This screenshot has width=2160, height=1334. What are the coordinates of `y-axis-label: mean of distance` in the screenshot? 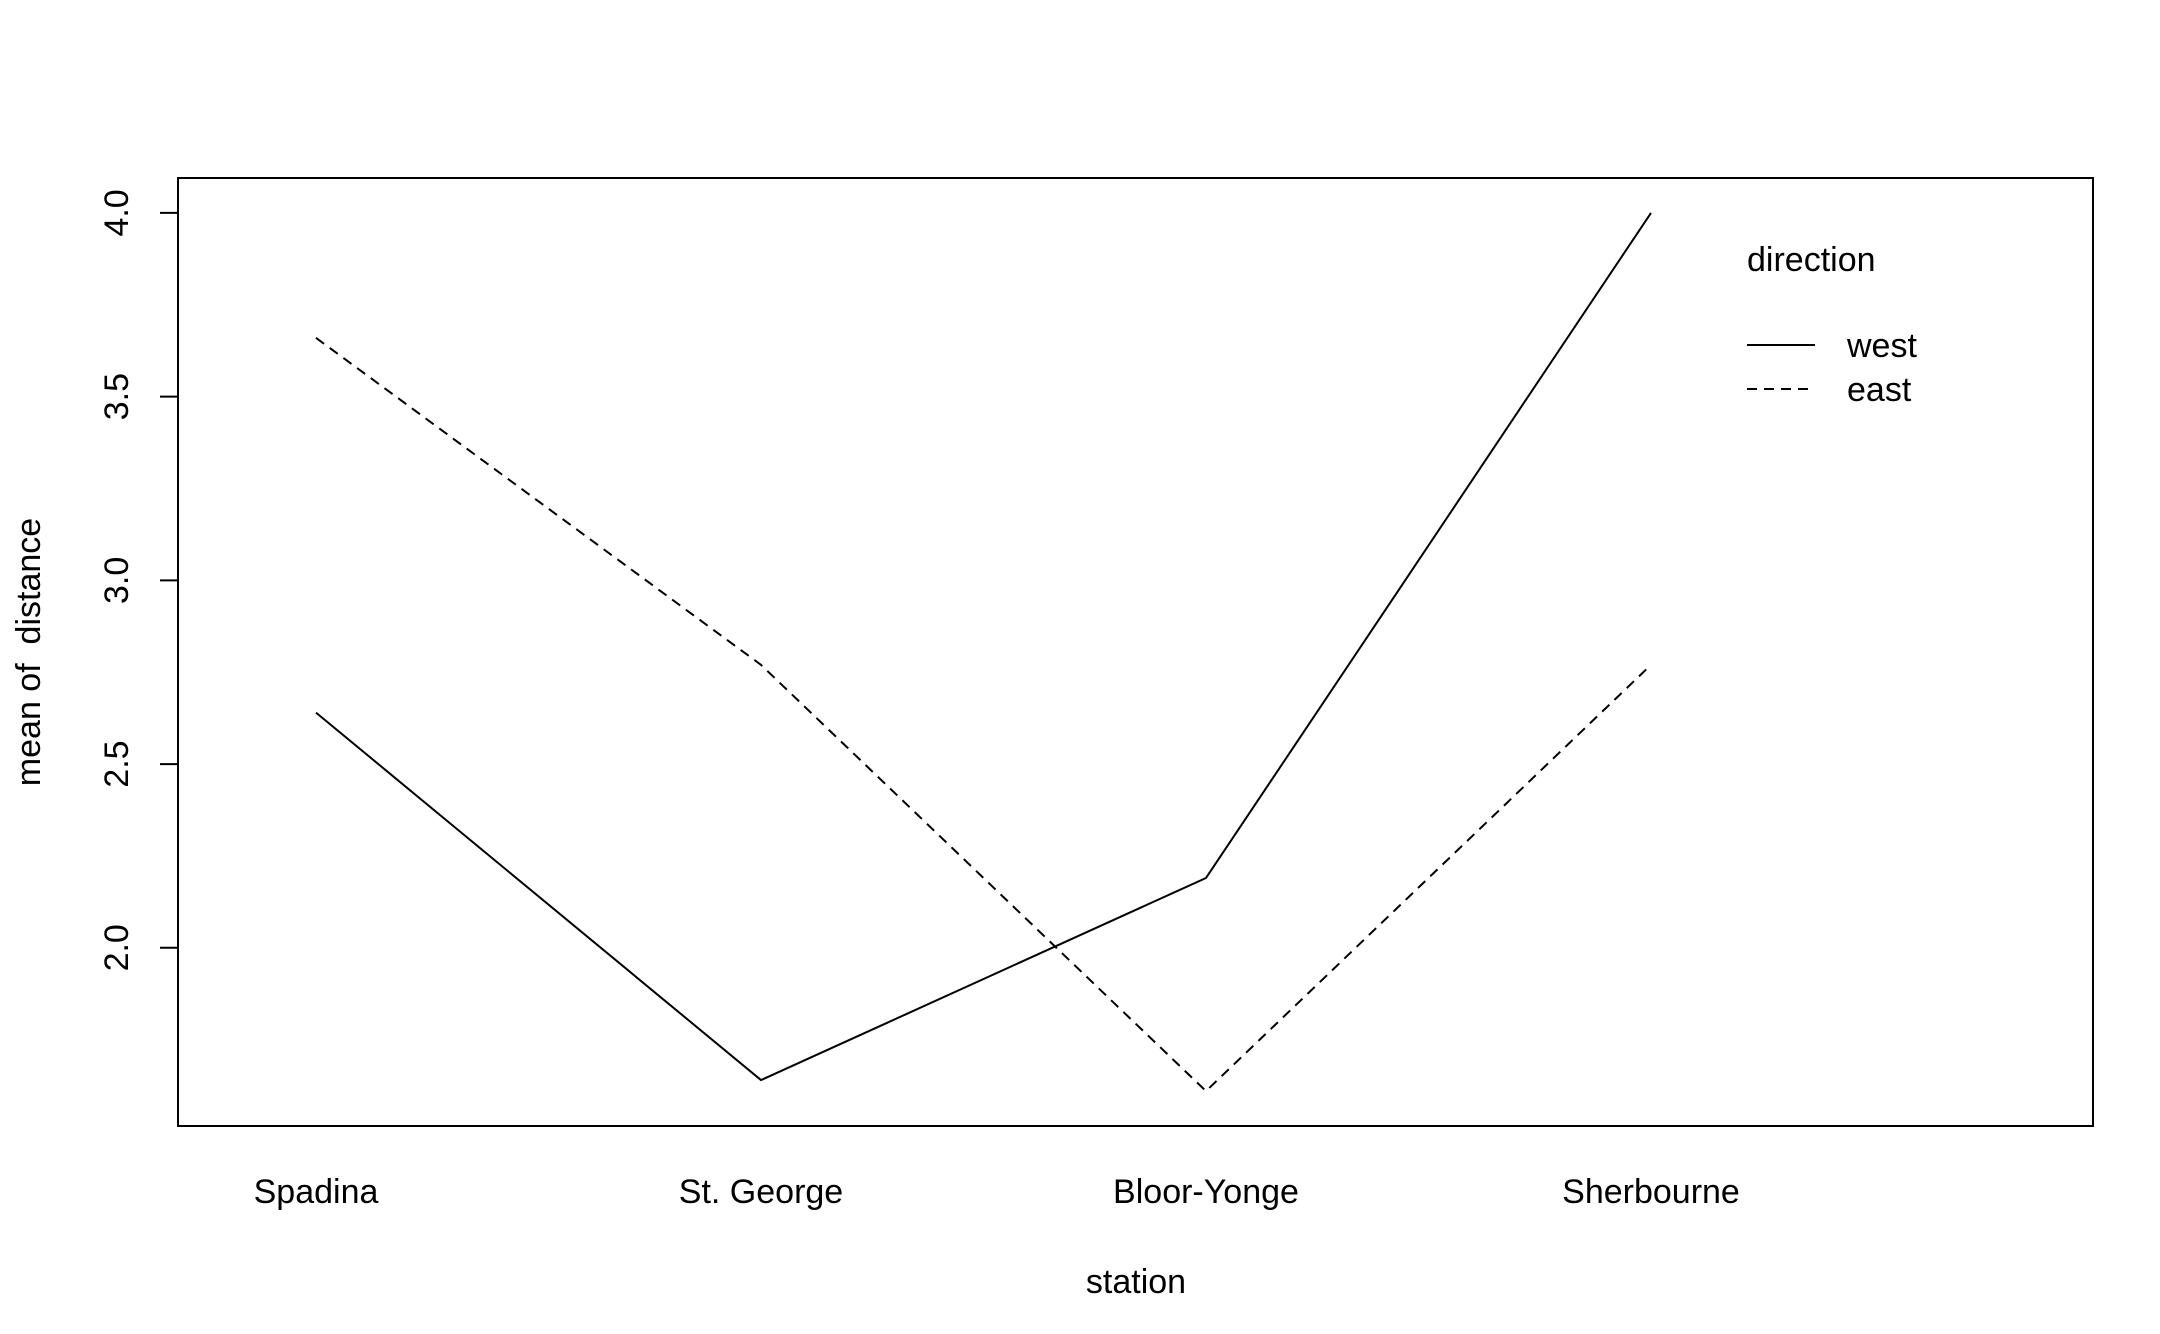 It's located at (29, 652).